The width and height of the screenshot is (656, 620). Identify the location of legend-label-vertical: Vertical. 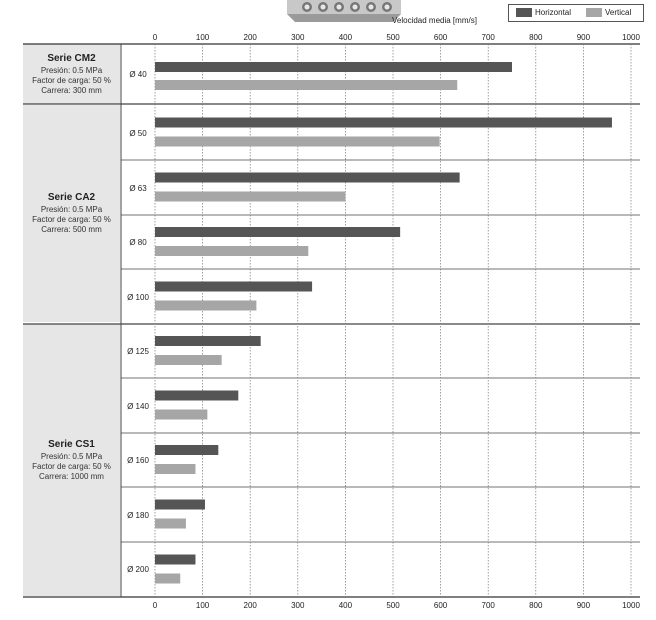
(618, 12).